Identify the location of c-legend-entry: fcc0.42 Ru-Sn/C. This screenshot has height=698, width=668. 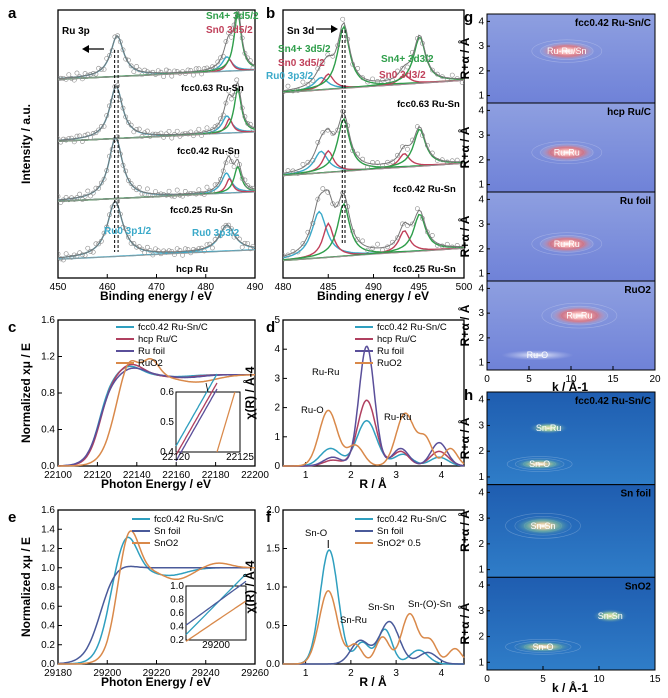
(173, 327).